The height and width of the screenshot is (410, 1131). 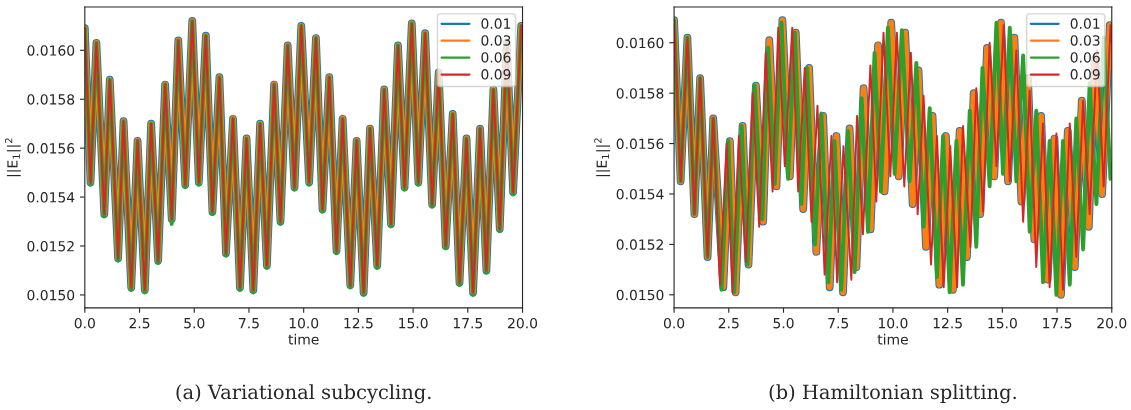 I want to click on text: (b) Hamiltonian splitting., so click(x=892, y=394).